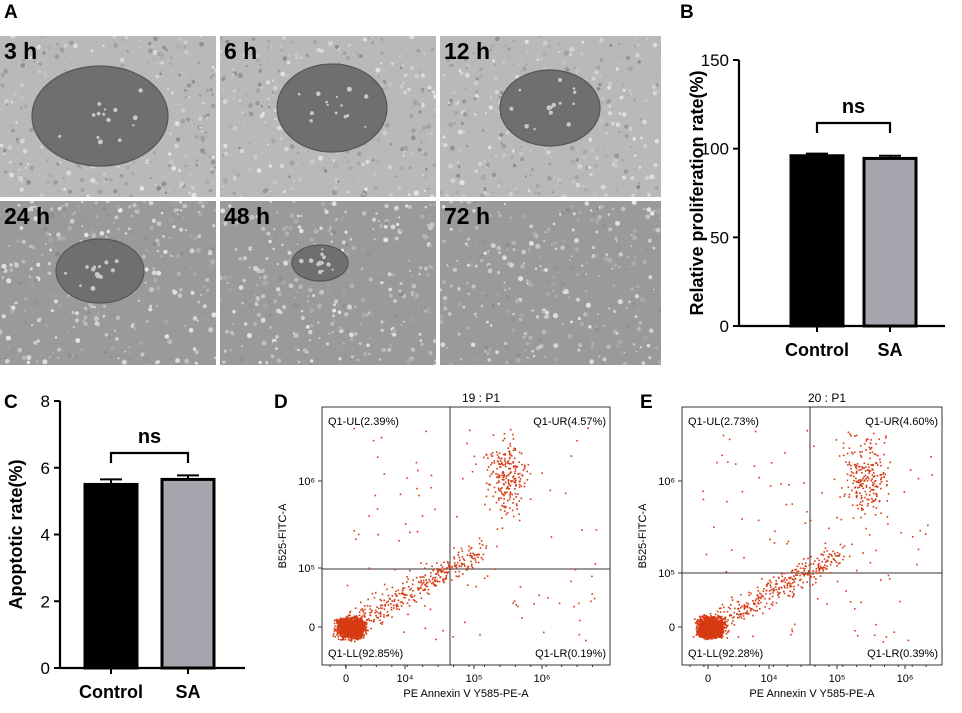  Describe the element at coordinates (45, 601) in the screenshot. I see `y-tick-label: 2` at that location.